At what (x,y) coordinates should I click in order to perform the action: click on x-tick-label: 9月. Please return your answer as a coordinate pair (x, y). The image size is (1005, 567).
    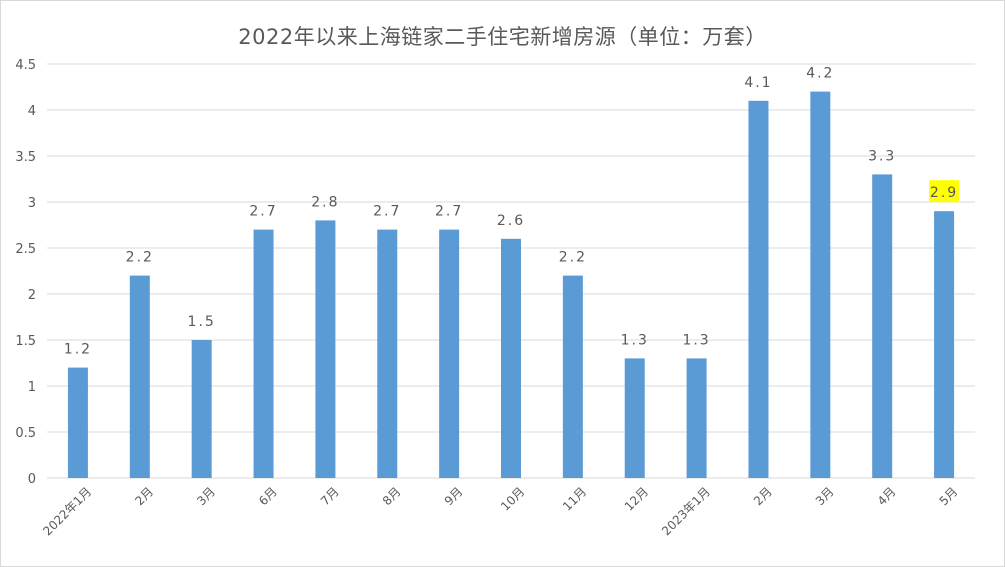
    Looking at the image, I should click on (454, 496).